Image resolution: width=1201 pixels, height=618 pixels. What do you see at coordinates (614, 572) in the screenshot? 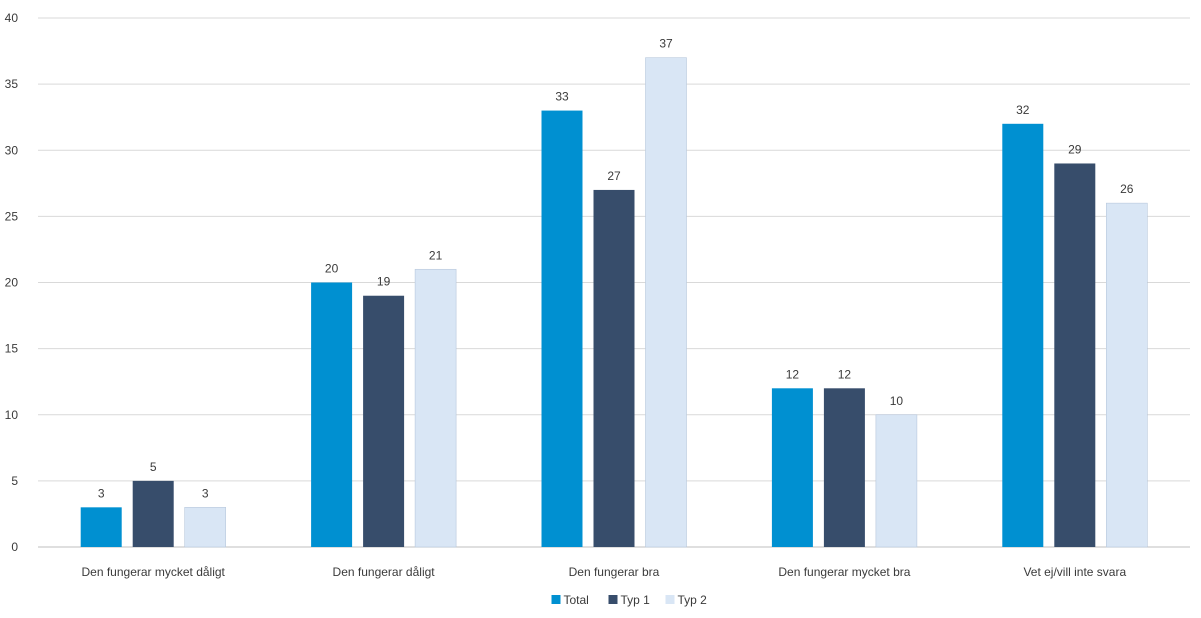
I see `category-label: Den fungerar bra` at bounding box center [614, 572].